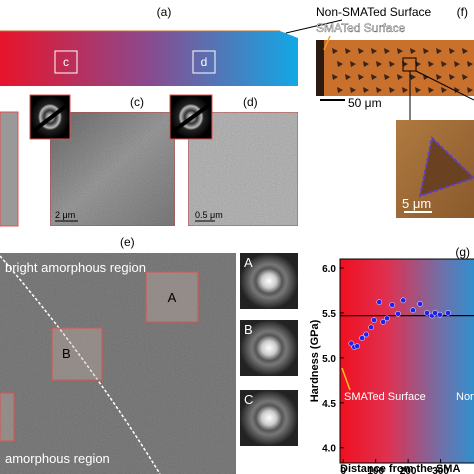 The width and height of the screenshot is (474, 474). What do you see at coordinates (209, 215) in the screenshot?
I see `scale-label: 0.5 μm` at bounding box center [209, 215].